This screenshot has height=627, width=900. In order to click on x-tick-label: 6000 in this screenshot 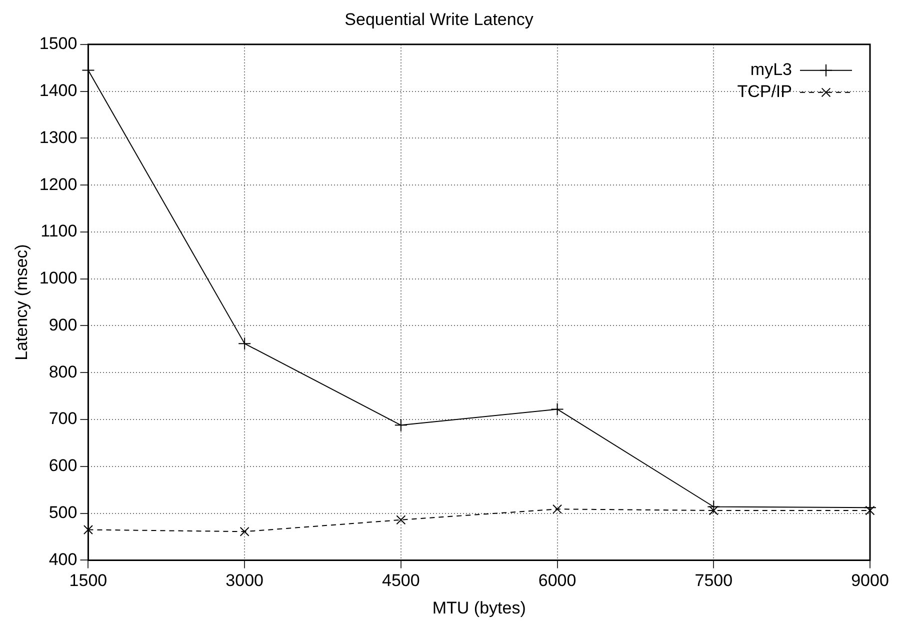, I will do `click(557, 580)`.